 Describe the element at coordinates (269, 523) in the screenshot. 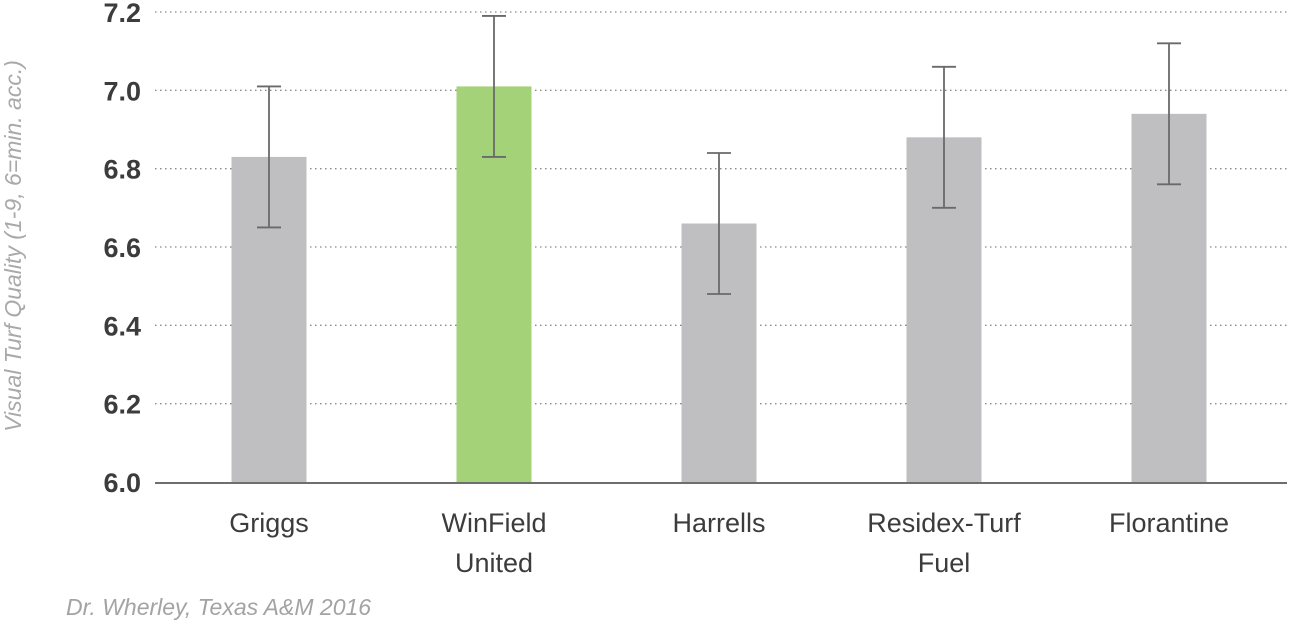

I see `x-tick-label: Griggs` at that location.